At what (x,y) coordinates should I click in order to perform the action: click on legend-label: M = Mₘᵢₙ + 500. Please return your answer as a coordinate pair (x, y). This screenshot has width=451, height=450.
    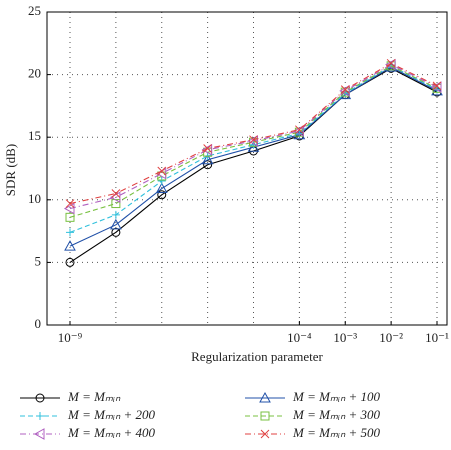
    Looking at the image, I should click on (336, 432).